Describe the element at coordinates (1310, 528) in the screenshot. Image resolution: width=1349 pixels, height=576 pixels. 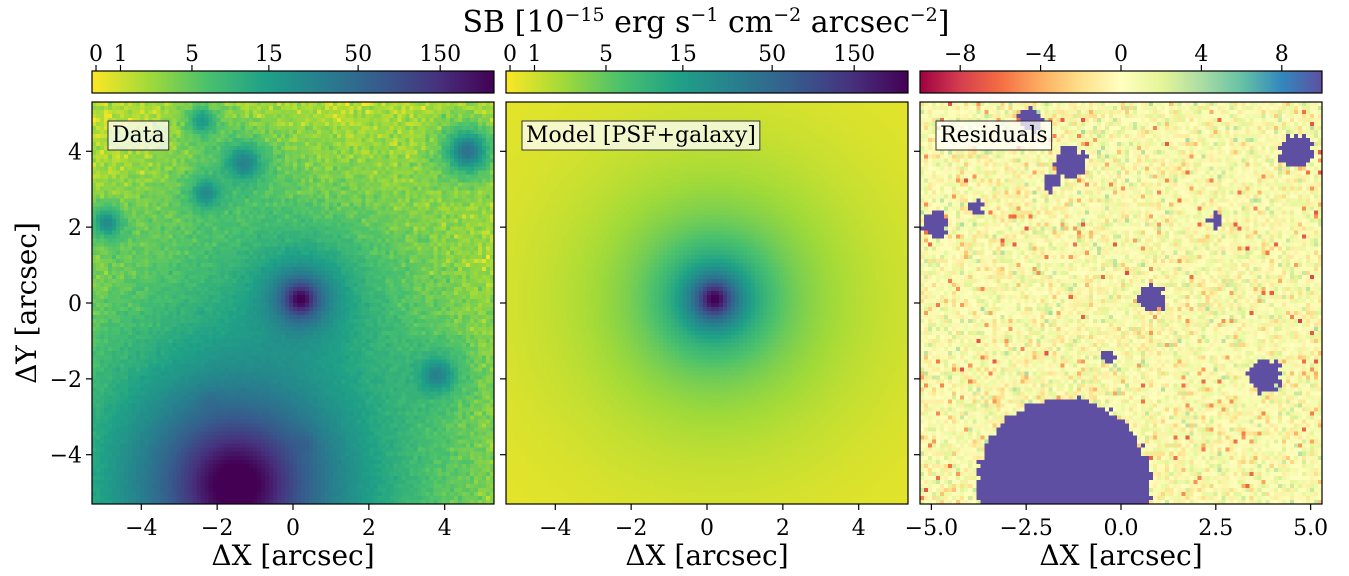
I see `x-tick-label: 5.0` at that location.